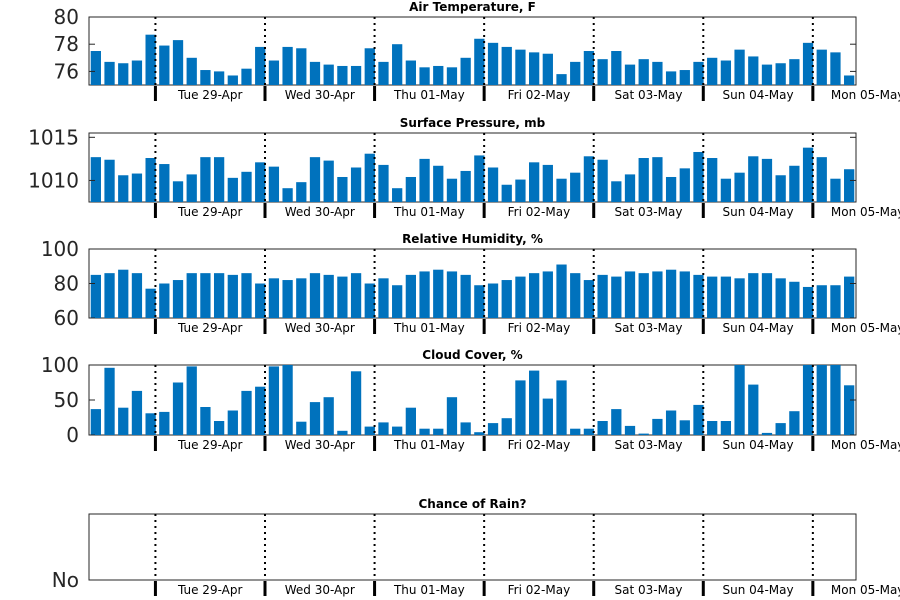 This screenshot has width=900, height=600. I want to click on y-tick-label: 50, so click(66, 400).